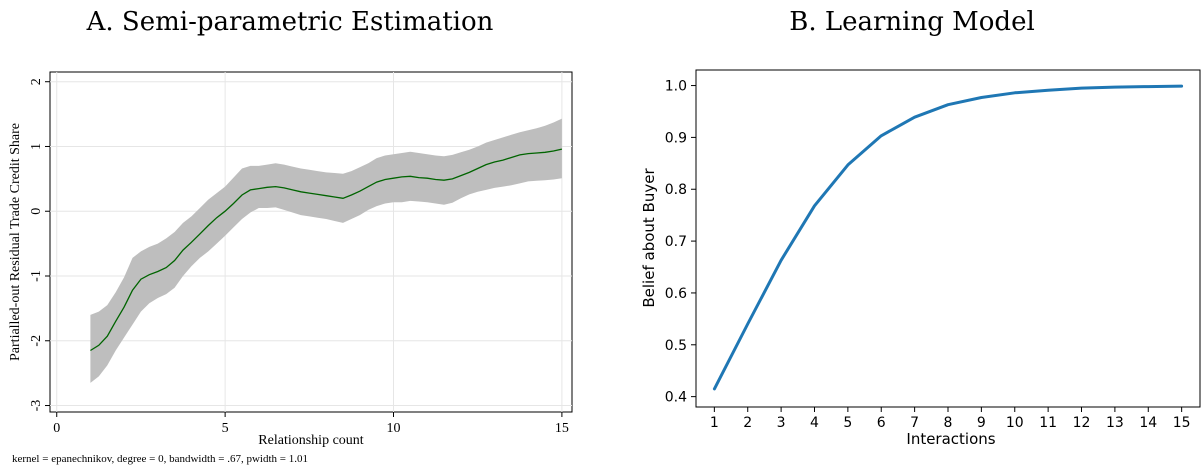  What do you see at coordinates (36, 146) in the screenshot?
I see `panel-a-y-tick-label: 1` at bounding box center [36, 146].